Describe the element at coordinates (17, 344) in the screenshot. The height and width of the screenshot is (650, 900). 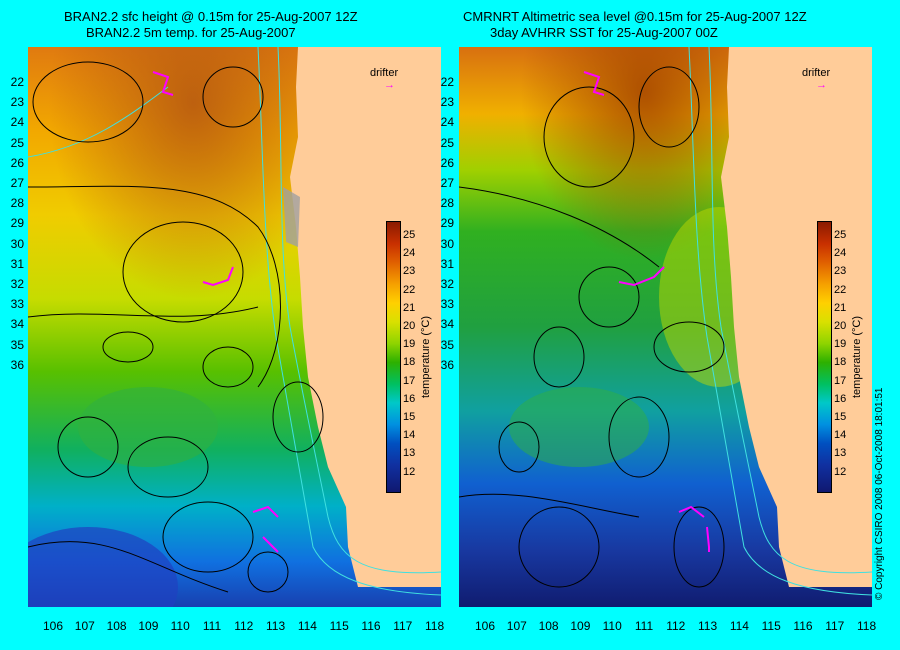
I see `left-ylabel: 35` at that location.